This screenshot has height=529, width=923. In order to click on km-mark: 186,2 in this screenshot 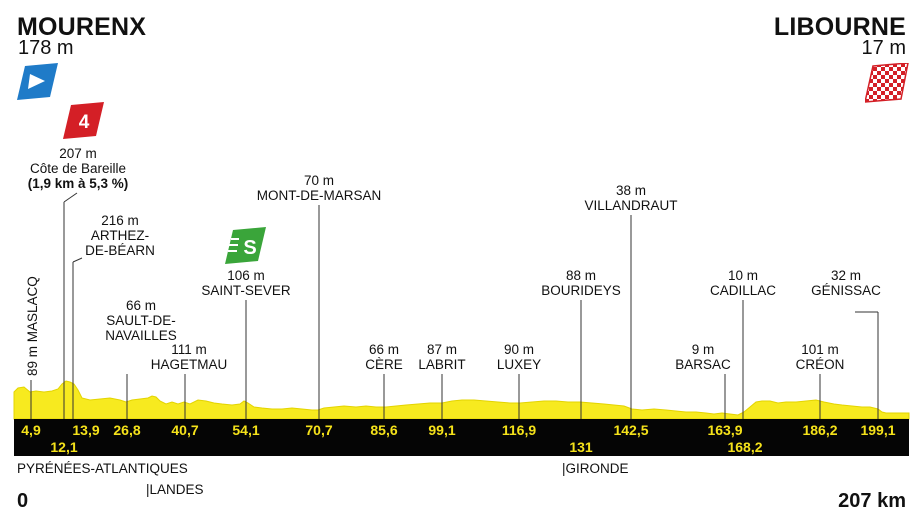, I will do `click(820, 430)`.